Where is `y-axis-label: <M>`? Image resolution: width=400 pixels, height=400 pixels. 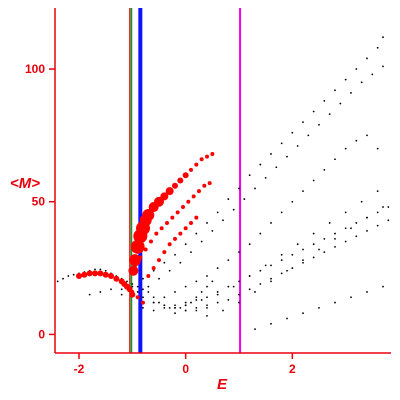
y-axis-label: <M> is located at coordinates (25, 183).